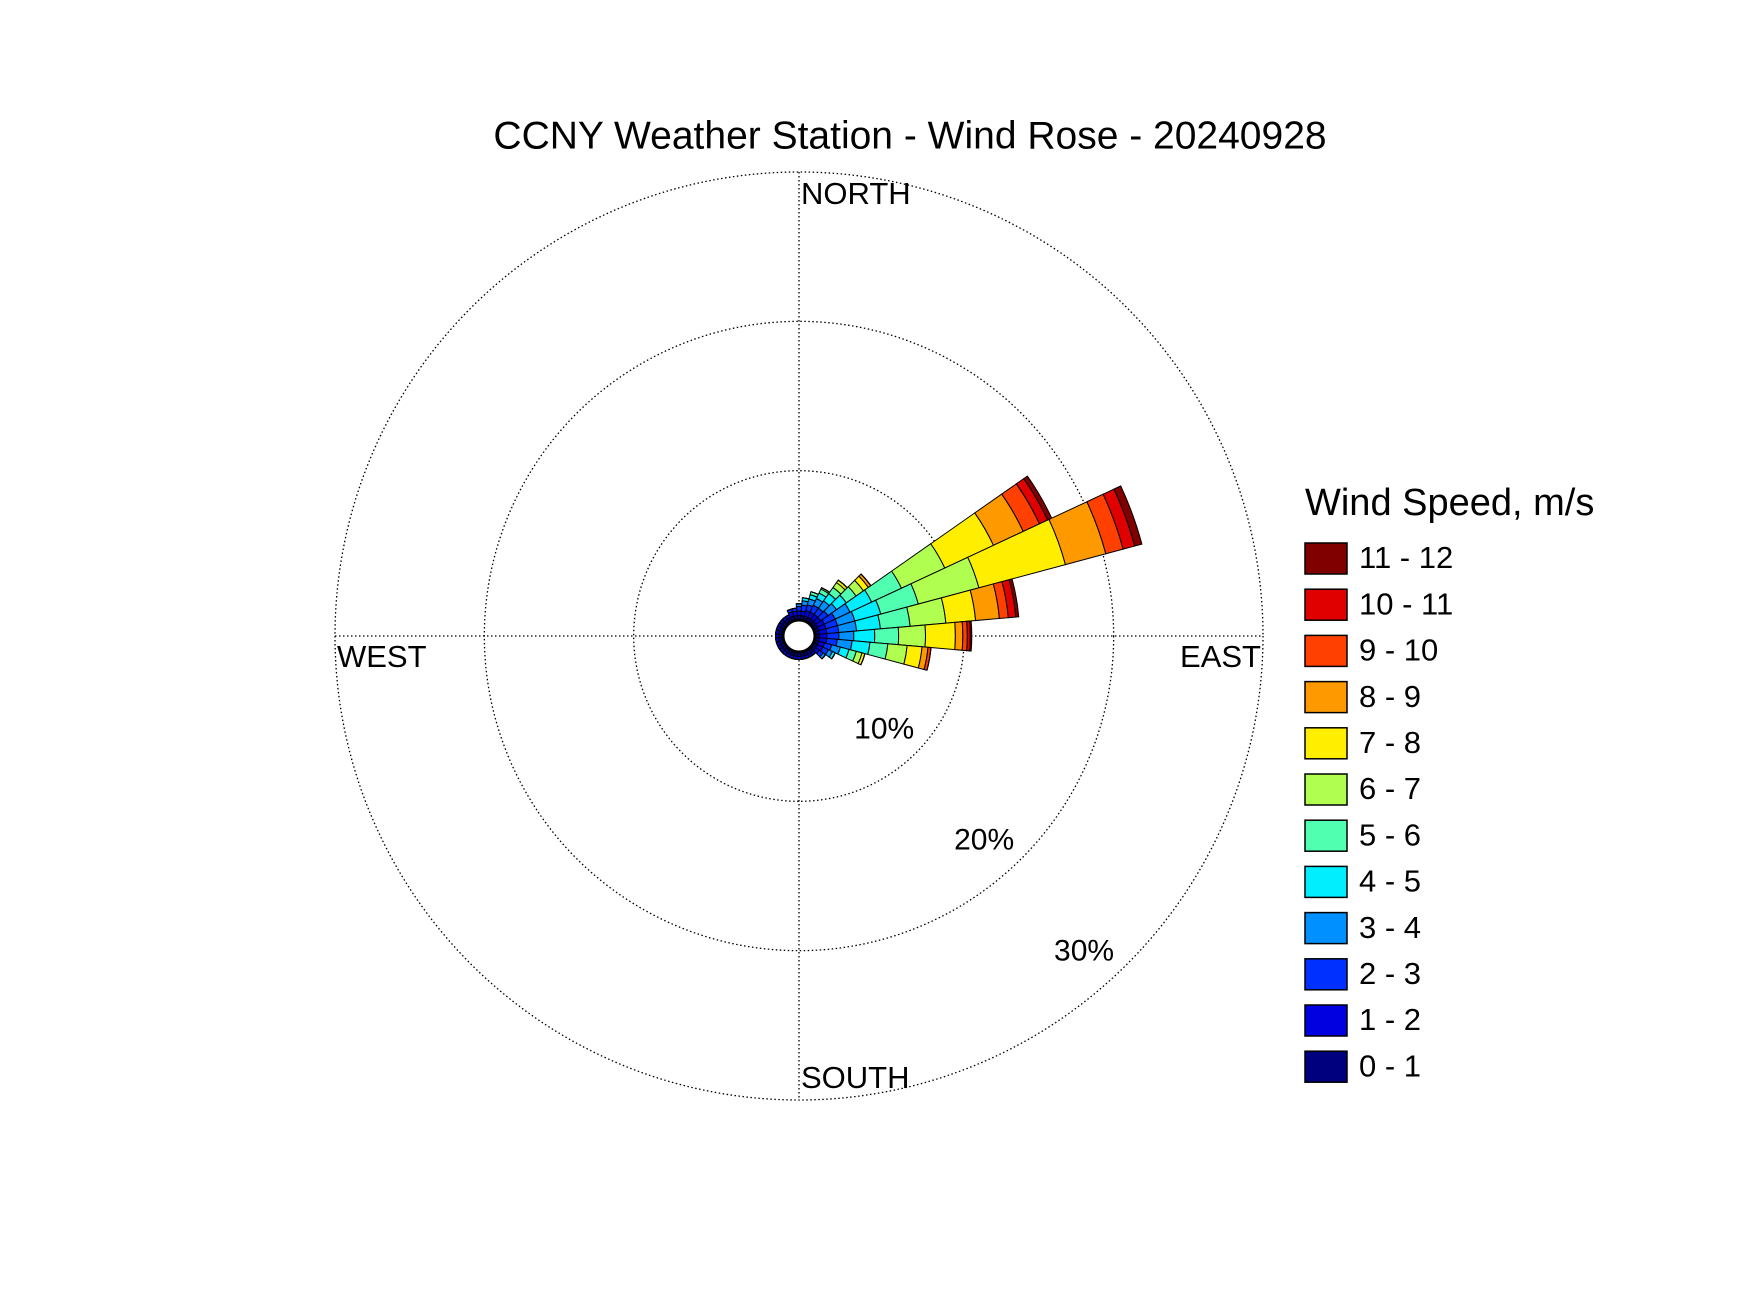 The width and height of the screenshot is (1750, 1313). What do you see at coordinates (799, 636) in the screenshot?
I see `center-hole` at bounding box center [799, 636].